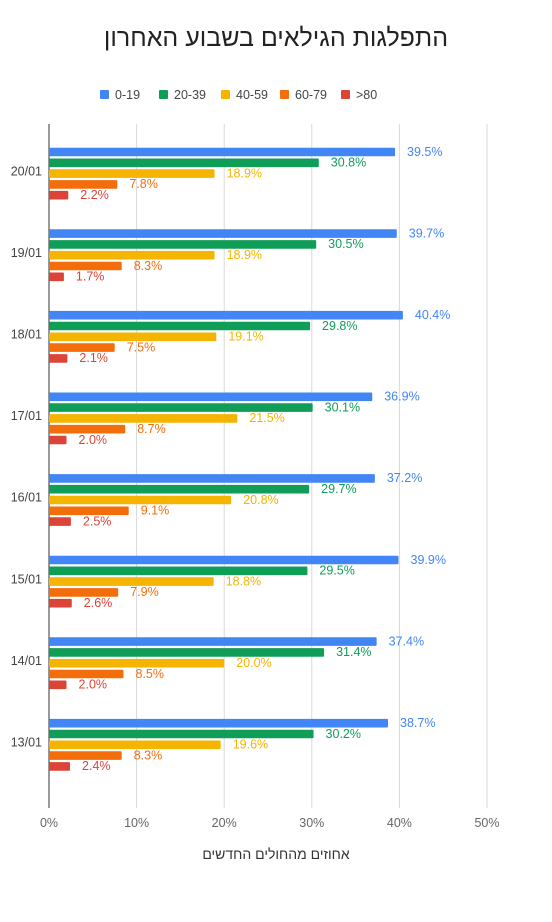 The width and height of the screenshot is (552, 922). Describe the element at coordinates (276, 854) in the screenshot. I see `x-axis-label: אחוזים מהחולים החדשים` at that location.